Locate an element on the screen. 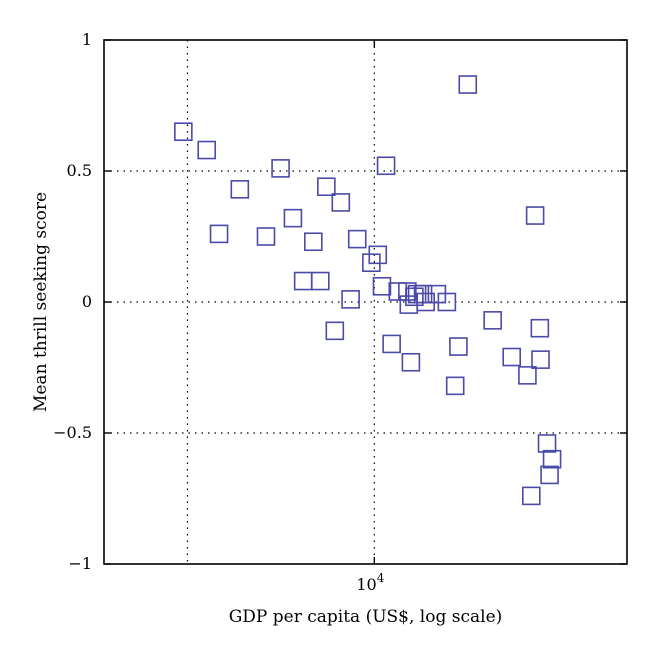 This screenshot has height=660, width=659. y-tick-label: −1 is located at coordinates (80, 563).